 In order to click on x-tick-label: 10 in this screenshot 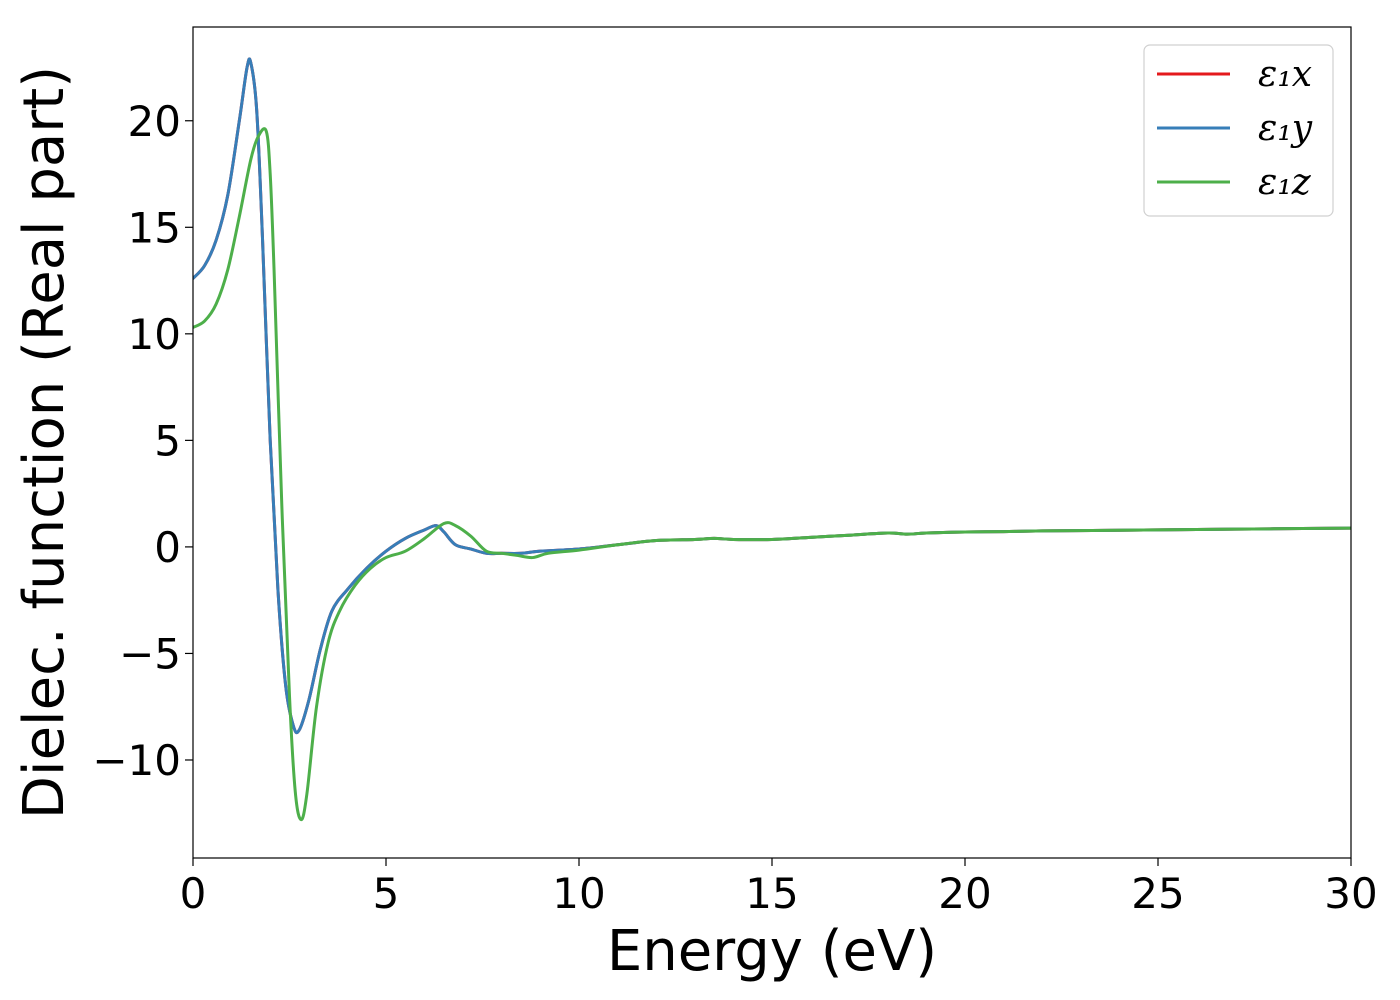, I will do `click(578, 893)`.